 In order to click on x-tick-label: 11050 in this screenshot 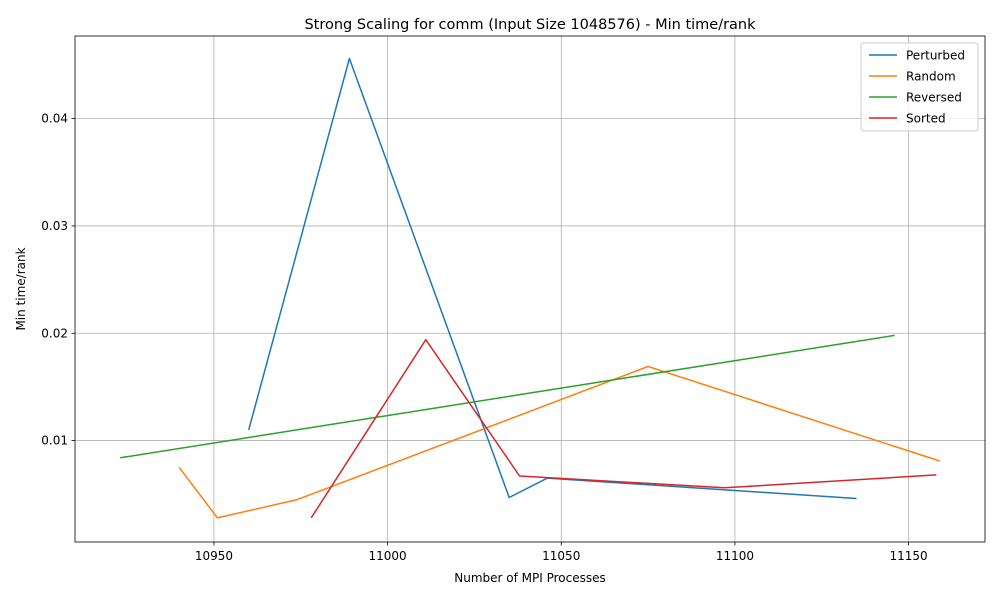, I will do `click(561, 556)`.